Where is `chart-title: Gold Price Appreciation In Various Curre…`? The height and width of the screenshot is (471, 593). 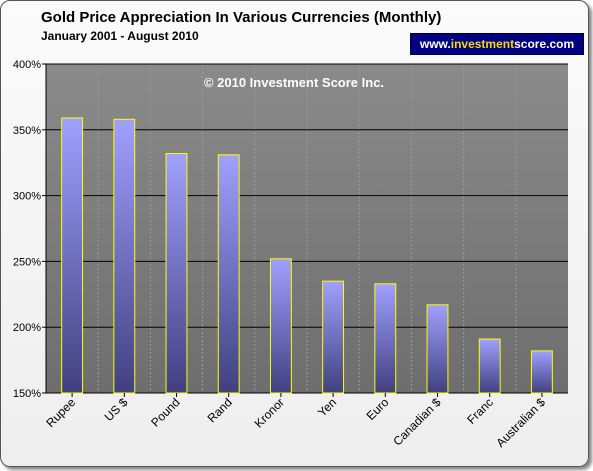 chart-title: Gold Price Appreciation In Various Curre… is located at coordinates (241, 17).